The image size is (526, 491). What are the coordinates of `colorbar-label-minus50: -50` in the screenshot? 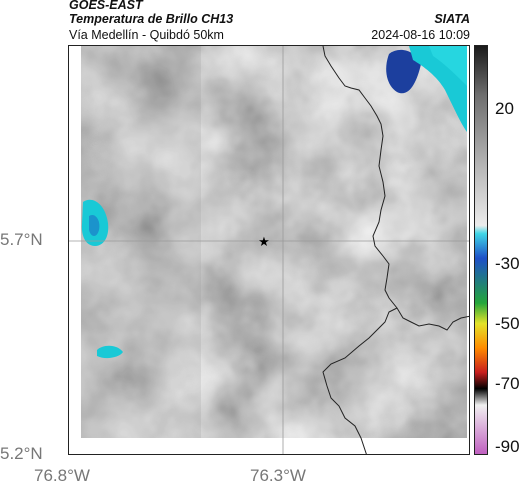 It's located at (507, 323).